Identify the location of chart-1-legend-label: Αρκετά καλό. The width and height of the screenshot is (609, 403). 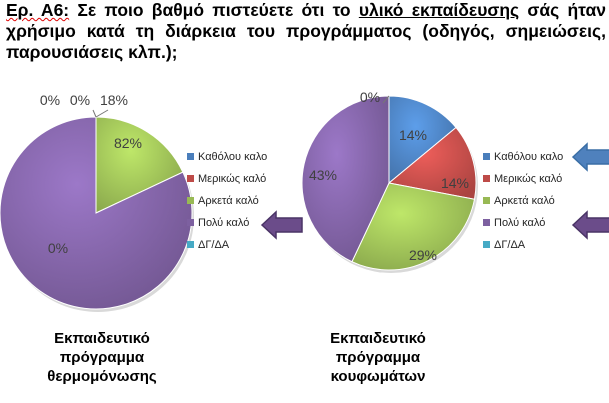
(228, 201).